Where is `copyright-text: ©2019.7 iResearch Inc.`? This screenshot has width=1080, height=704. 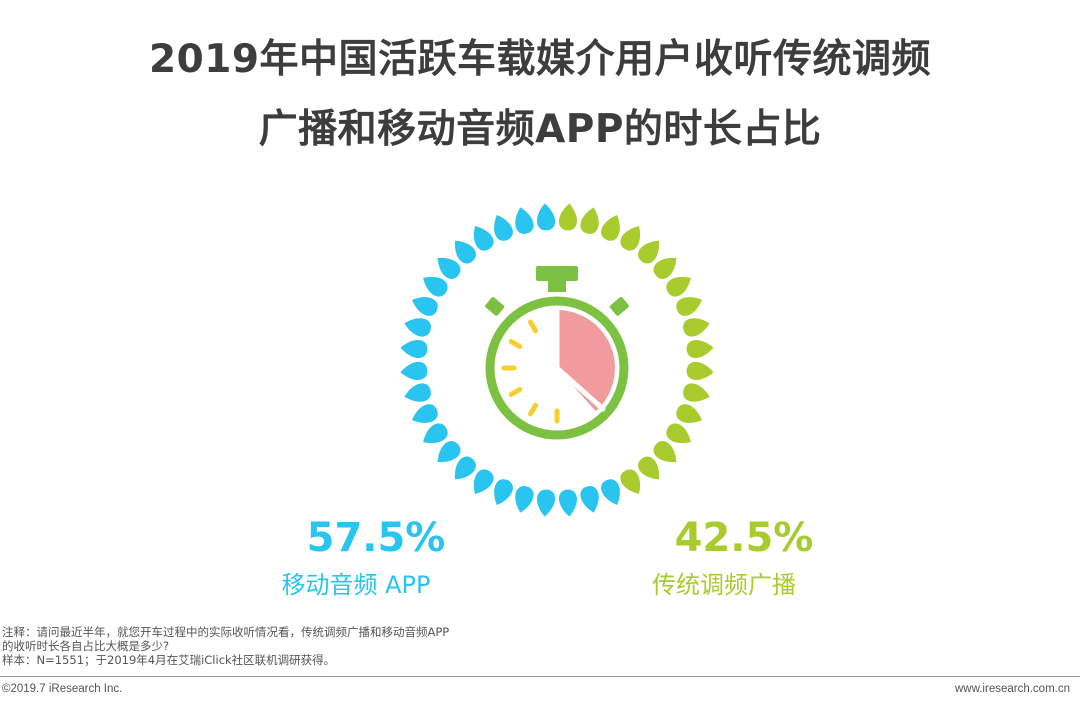 copyright-text: ©2019.7 iResearch Inc. is located at coordinates (62, 689).